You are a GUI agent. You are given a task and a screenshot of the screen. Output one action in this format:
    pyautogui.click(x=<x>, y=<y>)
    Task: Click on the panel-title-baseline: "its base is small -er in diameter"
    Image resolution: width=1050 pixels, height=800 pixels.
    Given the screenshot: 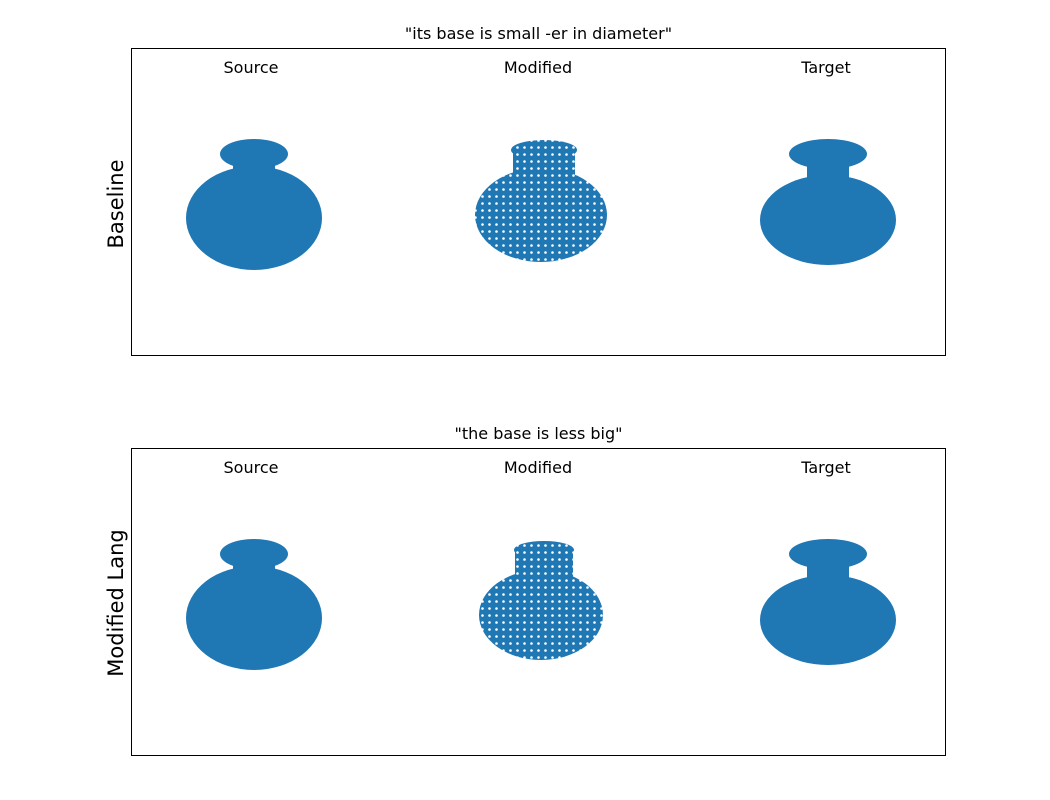 What is the action you would take?
    pyautogui.click(x=538, y=33)
    